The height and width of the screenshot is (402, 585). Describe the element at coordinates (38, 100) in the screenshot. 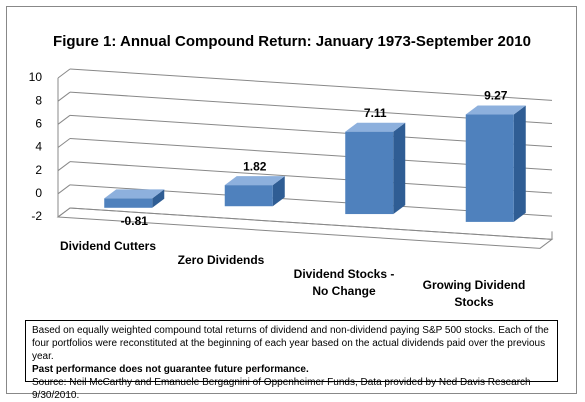

I see `y-tick-label: 8` at that location.